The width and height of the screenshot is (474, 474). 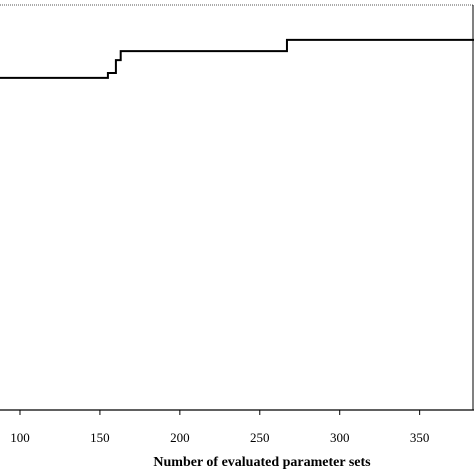 I want to click on x-tick-label: 200, so click(x=180, y=437).